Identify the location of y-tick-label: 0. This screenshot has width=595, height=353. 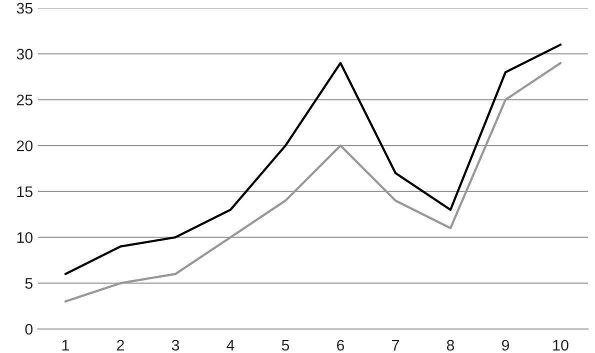
(29, 329).